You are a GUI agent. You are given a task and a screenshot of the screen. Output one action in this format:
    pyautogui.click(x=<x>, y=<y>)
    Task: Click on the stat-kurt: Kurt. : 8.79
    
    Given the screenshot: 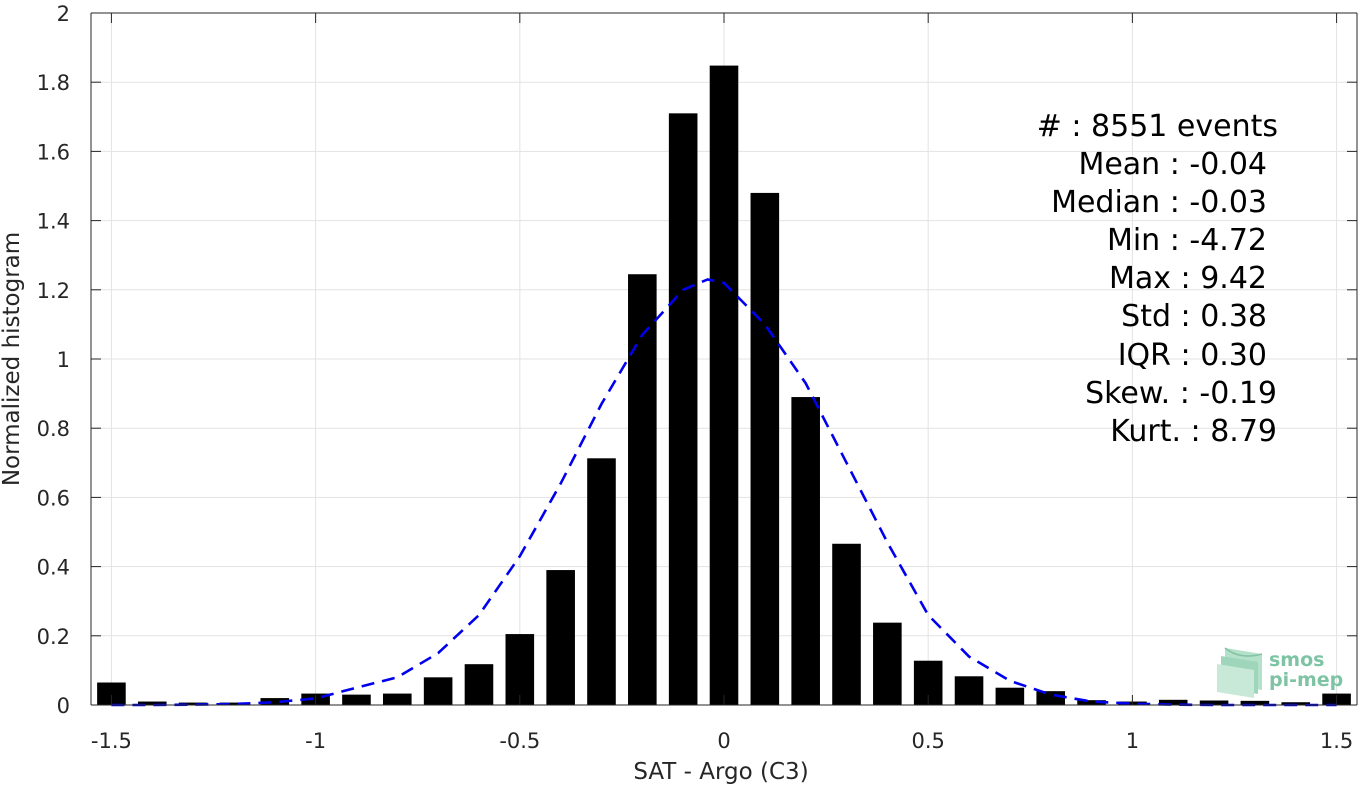 What is the action you would take?
    pyautogui.click(x=1193, y=431)
    